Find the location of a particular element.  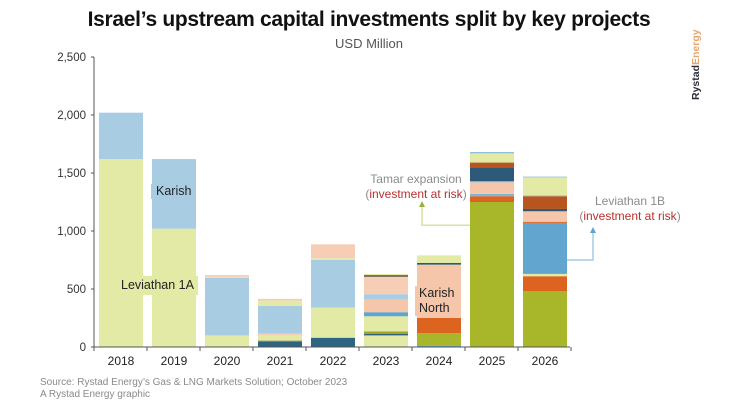

y-tick-label: 2,000 is located at coordinates (71, 116).